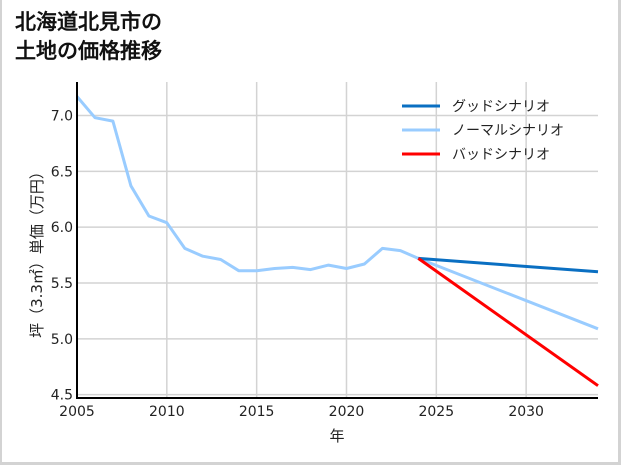  I want to click on y-tick-label: 5.0, so click(62, 340).